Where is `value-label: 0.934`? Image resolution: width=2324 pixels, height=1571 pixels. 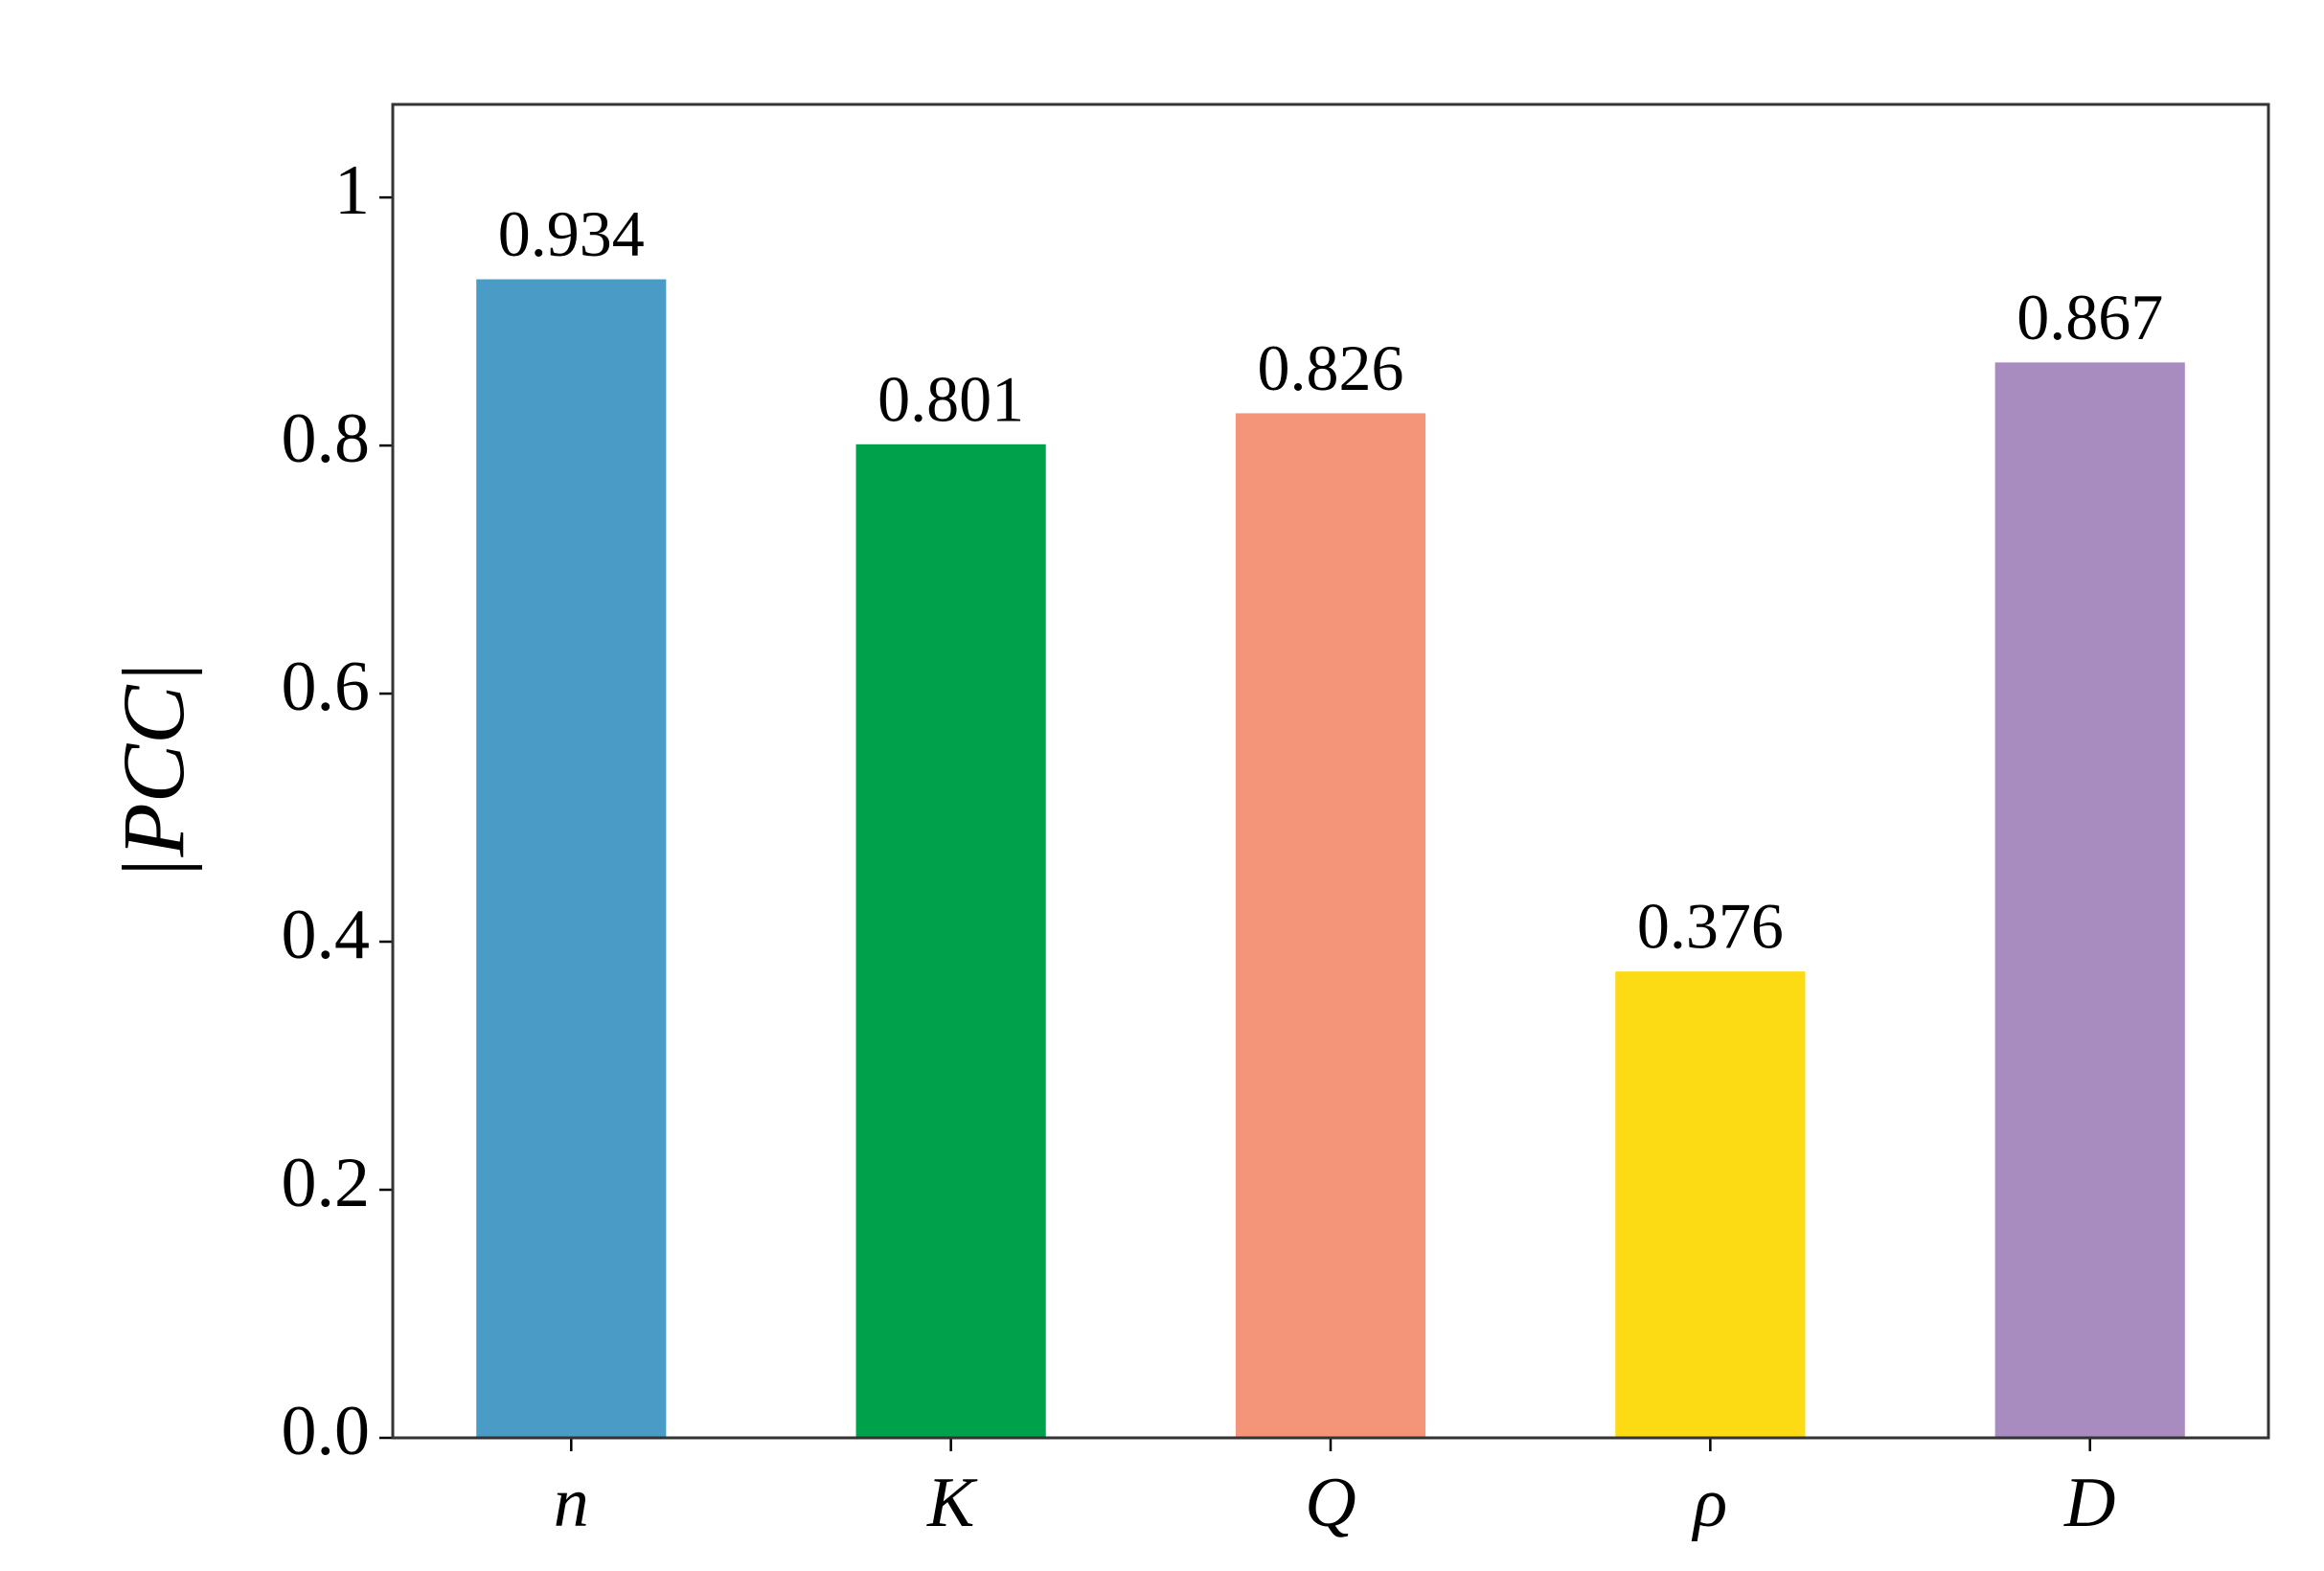 value-label: 0.934 is located at coordinates (571, 233).